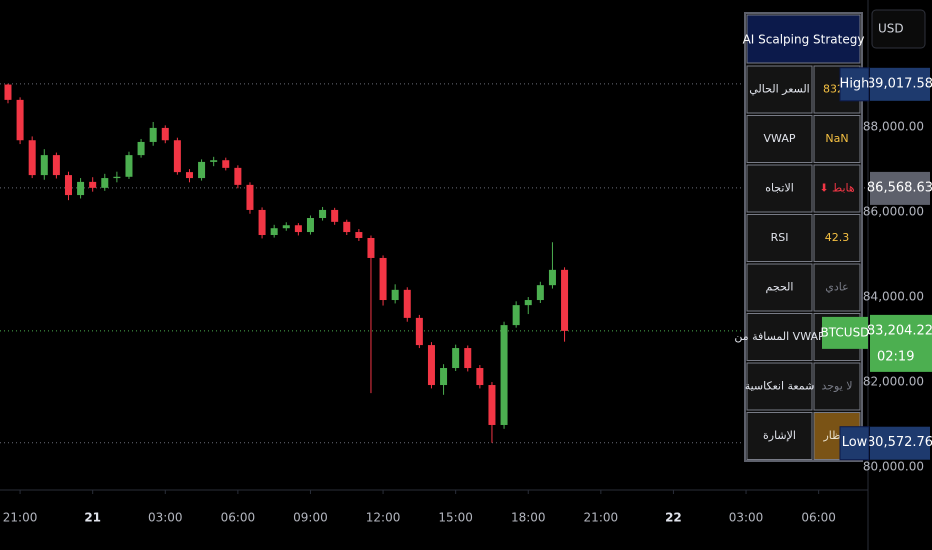 The width and height of the screenshot is (932, 550). I want to click on table-label: الإشارة, so click(779, 435).